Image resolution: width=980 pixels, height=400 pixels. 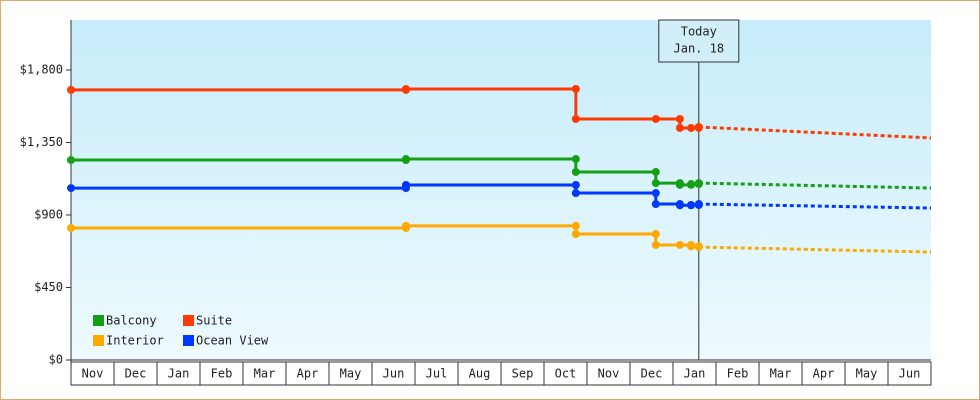 I want to click on x-tick-label: Jul, so click(x=437, y=374).